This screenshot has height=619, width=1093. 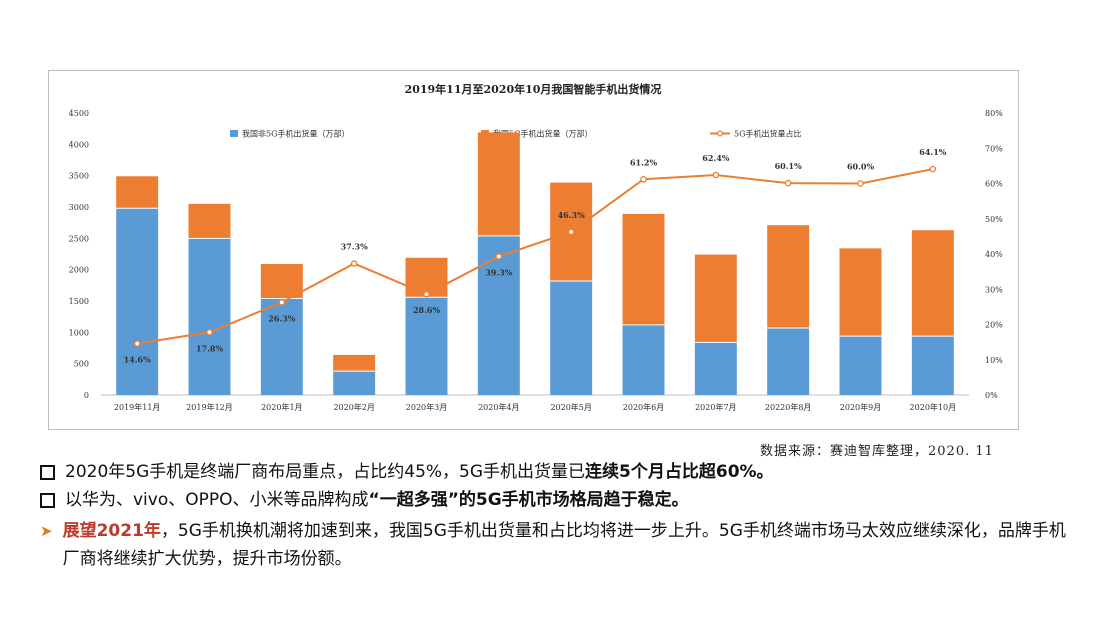 What do you see at coordinates (933, 407) in the screenshot?
I see `x-tick-label: 2020年10月` at bounding box center [933, 407].